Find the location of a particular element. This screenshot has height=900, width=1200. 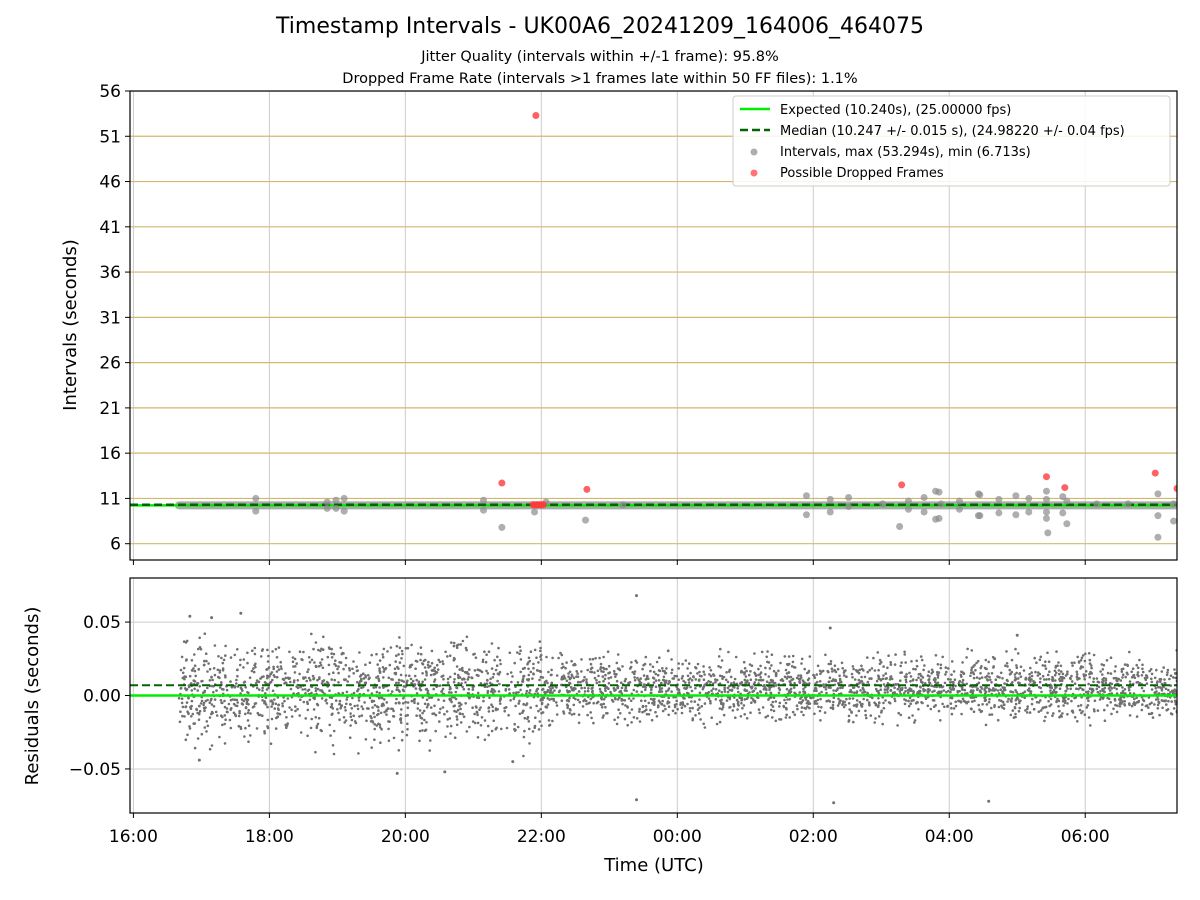

intervals-y-tick-label: 21 is located at coordinates (110, 409).